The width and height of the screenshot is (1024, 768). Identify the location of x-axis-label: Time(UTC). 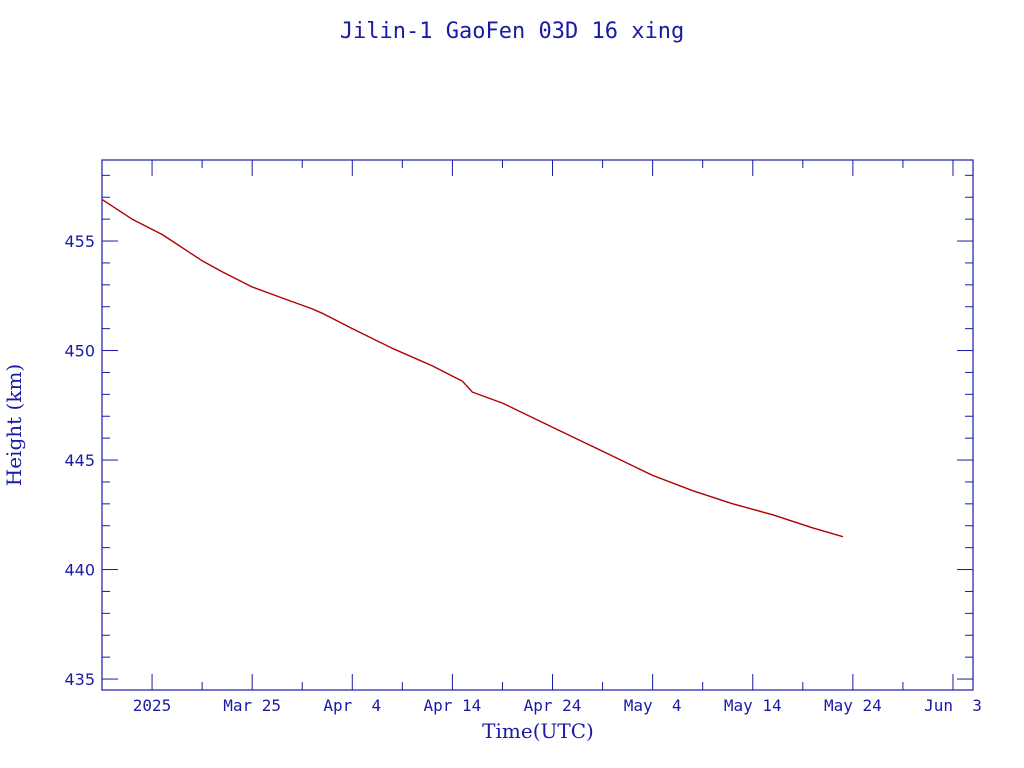
(538, 731).